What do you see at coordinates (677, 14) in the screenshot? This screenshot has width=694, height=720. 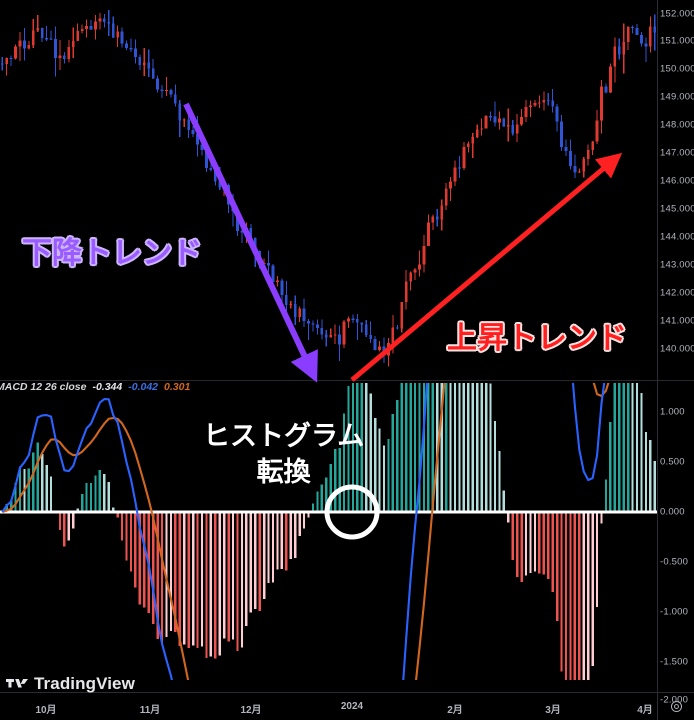 I see `price-tick-0: 152.000` at bounding box center [677, 14].